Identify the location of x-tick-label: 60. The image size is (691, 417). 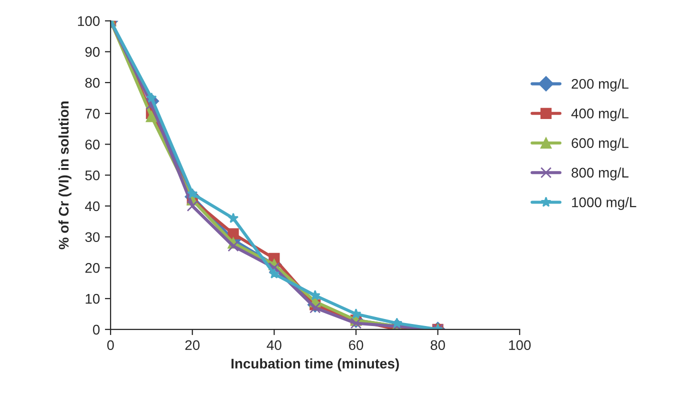
(356, 345).